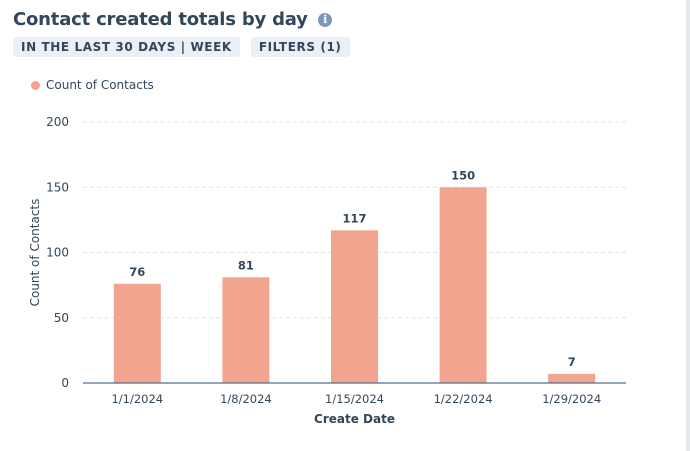 The height and width of the screenshot is (451, 690). I want to click on report-header: Contact created totals by day i, so click(173, 19).